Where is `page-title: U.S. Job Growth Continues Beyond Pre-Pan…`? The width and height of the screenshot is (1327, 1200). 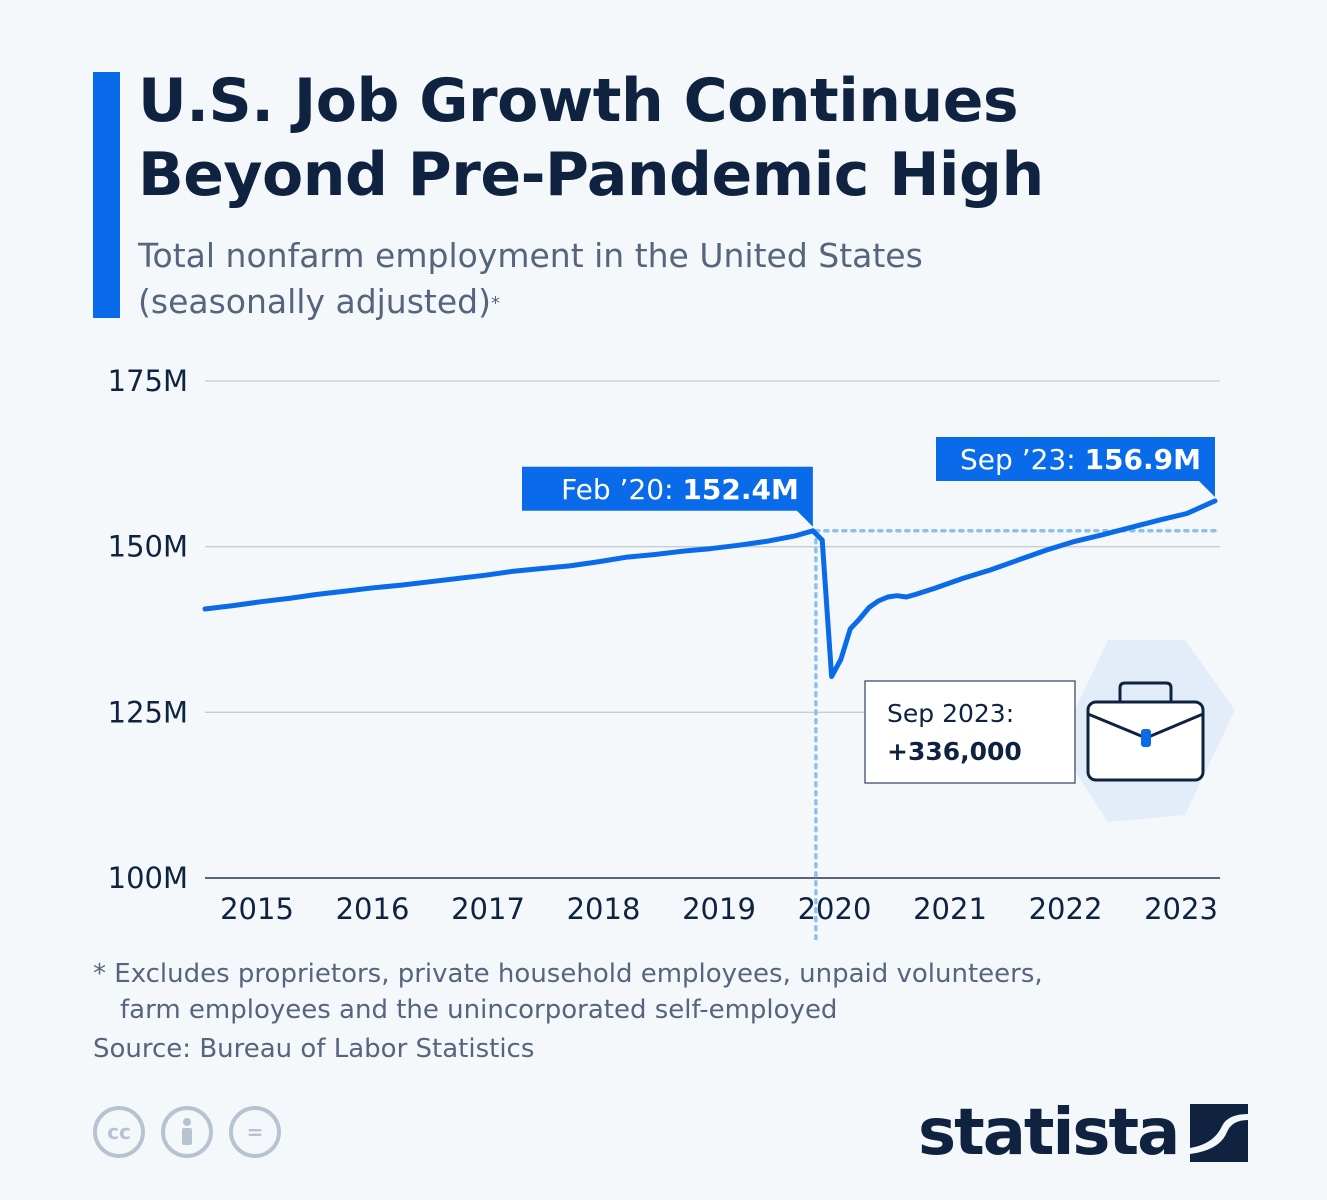
page-title: U.S. Job Growth Continues Beyond Pre-Pan… is located at coordinates (688, 138).